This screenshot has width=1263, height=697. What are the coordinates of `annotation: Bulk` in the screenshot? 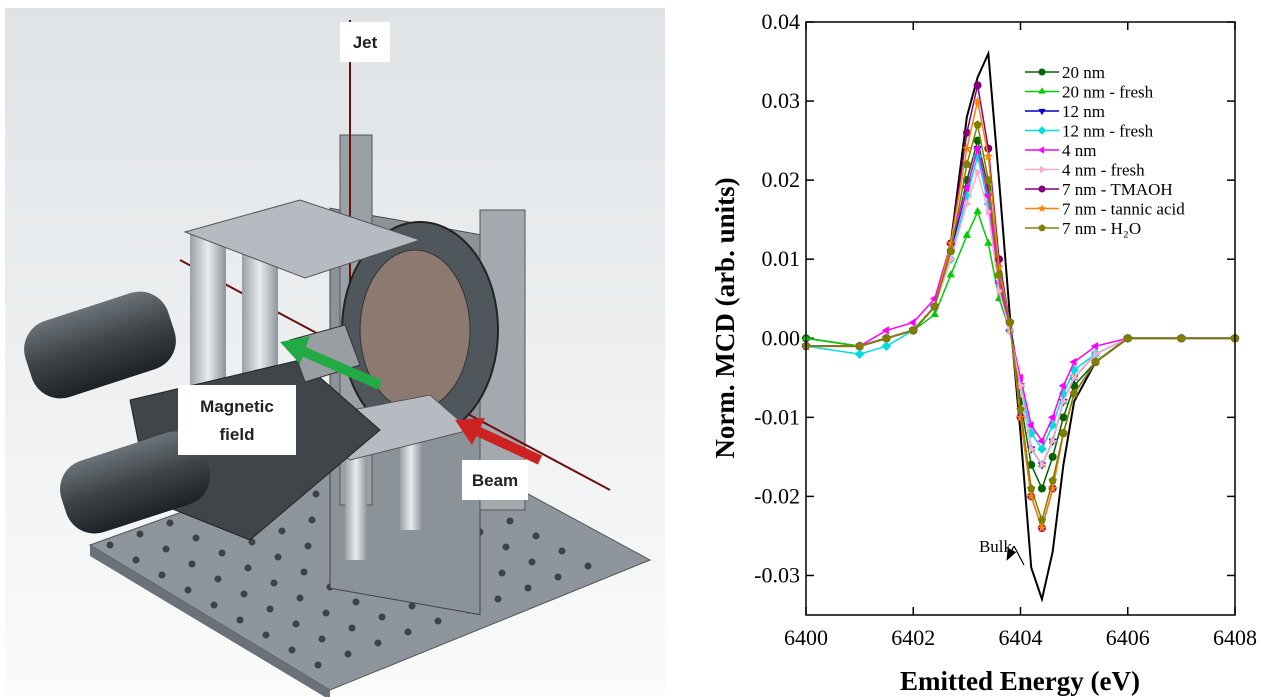 It's located at (996, 546).